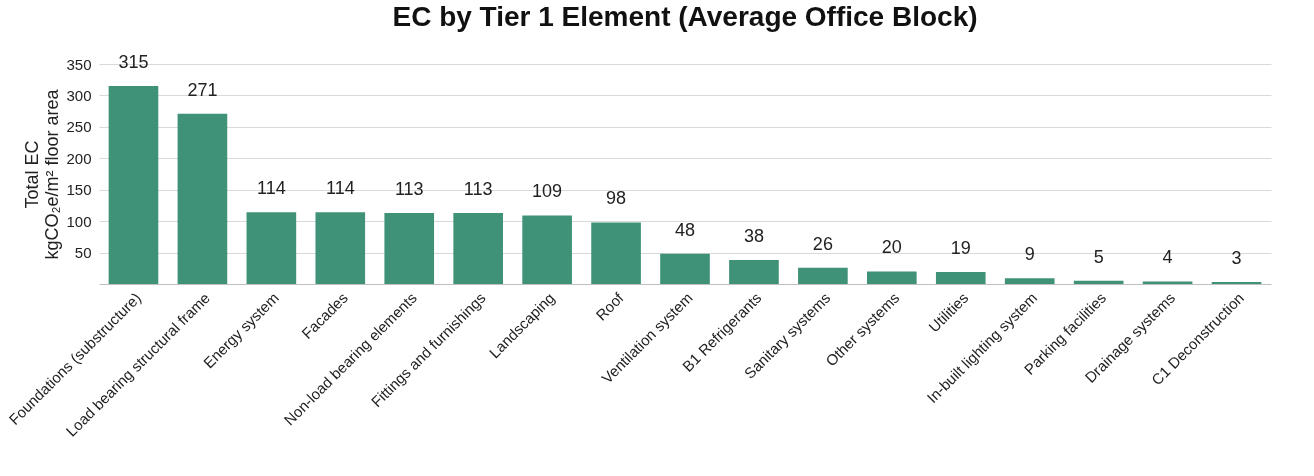 This screenshot has width=1314, height=476. What do you see at coordinates (42, 174) in the screenshot?
I see `y-axis-title: Total EC kgCO₂e/m² floor area` at bounding box center [42, 174].